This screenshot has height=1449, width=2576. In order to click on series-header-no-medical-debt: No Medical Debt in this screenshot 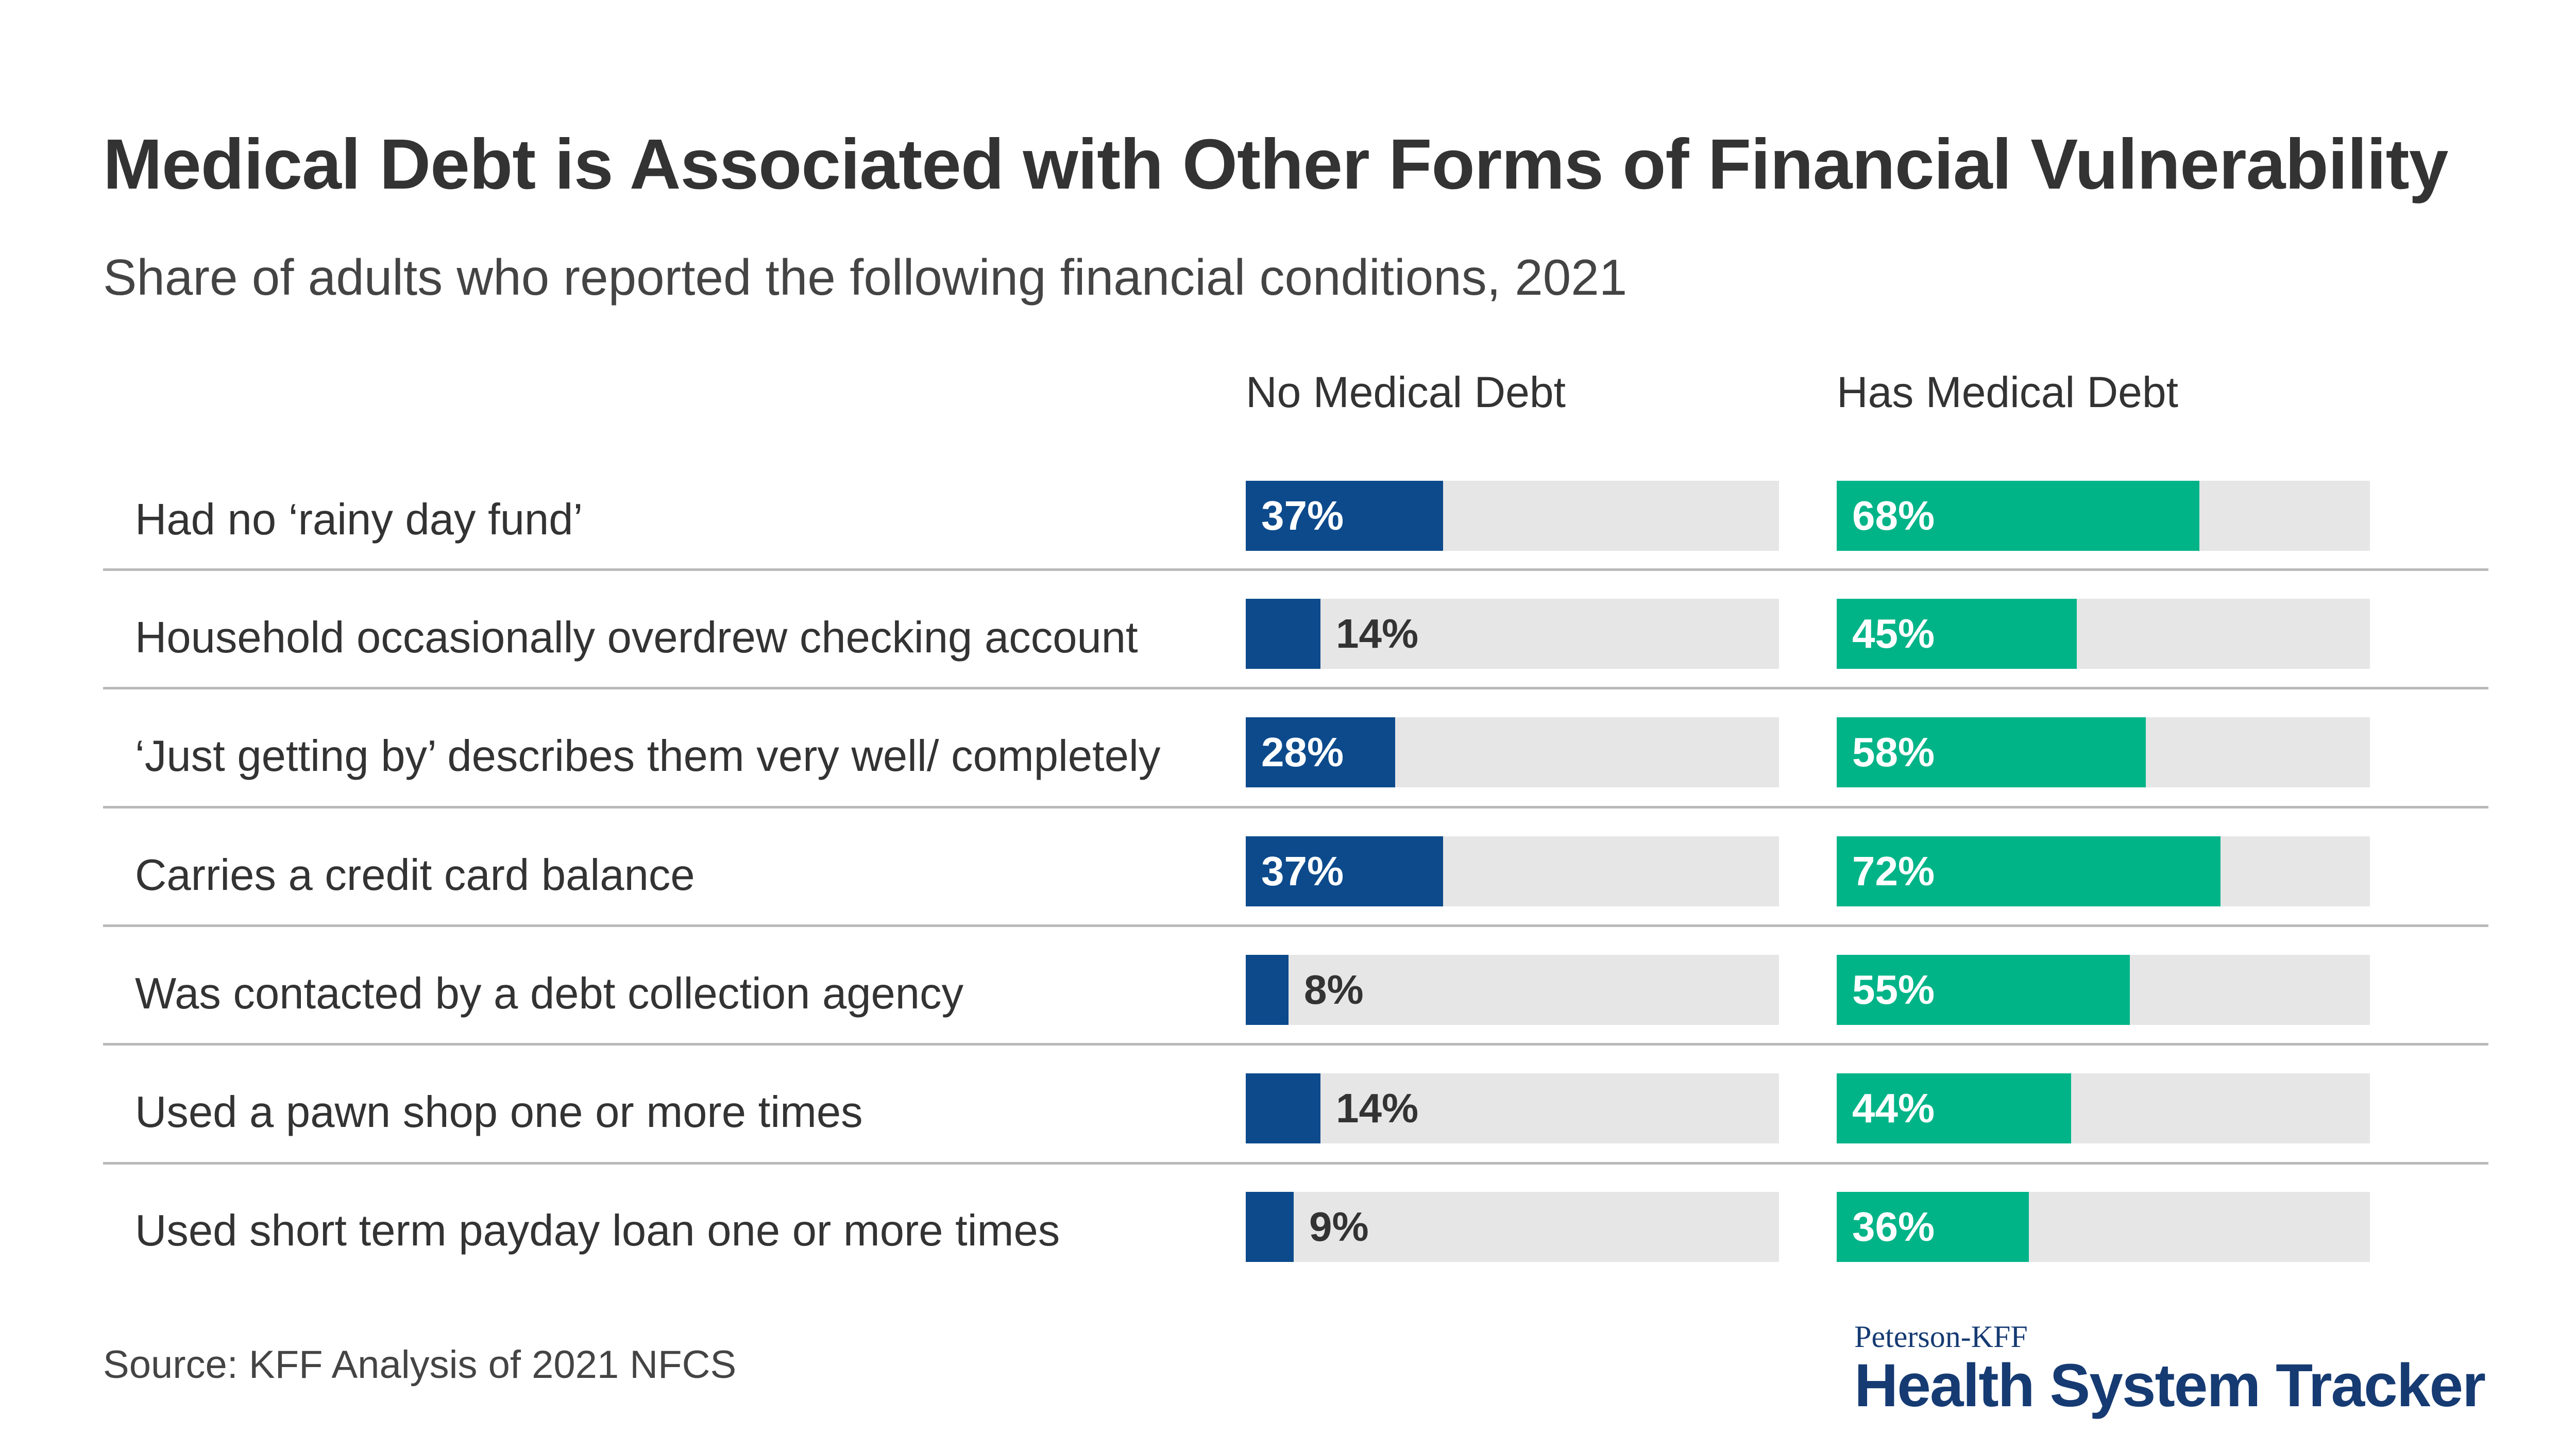, I will do `click(1406, 392)`.